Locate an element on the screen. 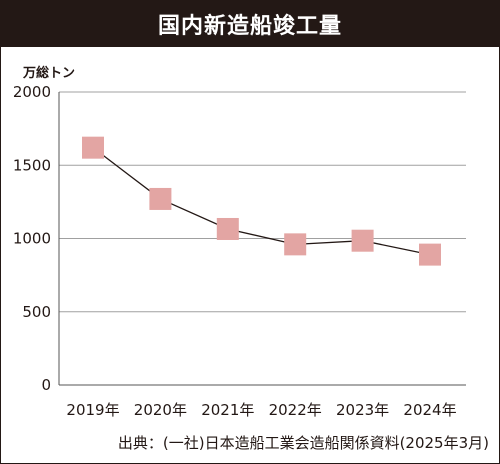 The width and height of the screenshot is (500, 464). chart-title: 国内新造船竣工量 is located at coordinates (249, 26).